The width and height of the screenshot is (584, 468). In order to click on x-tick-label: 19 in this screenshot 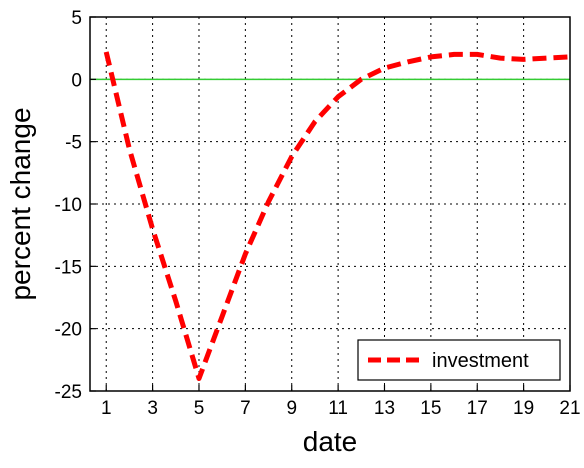, I will do `click(523, 408)`.